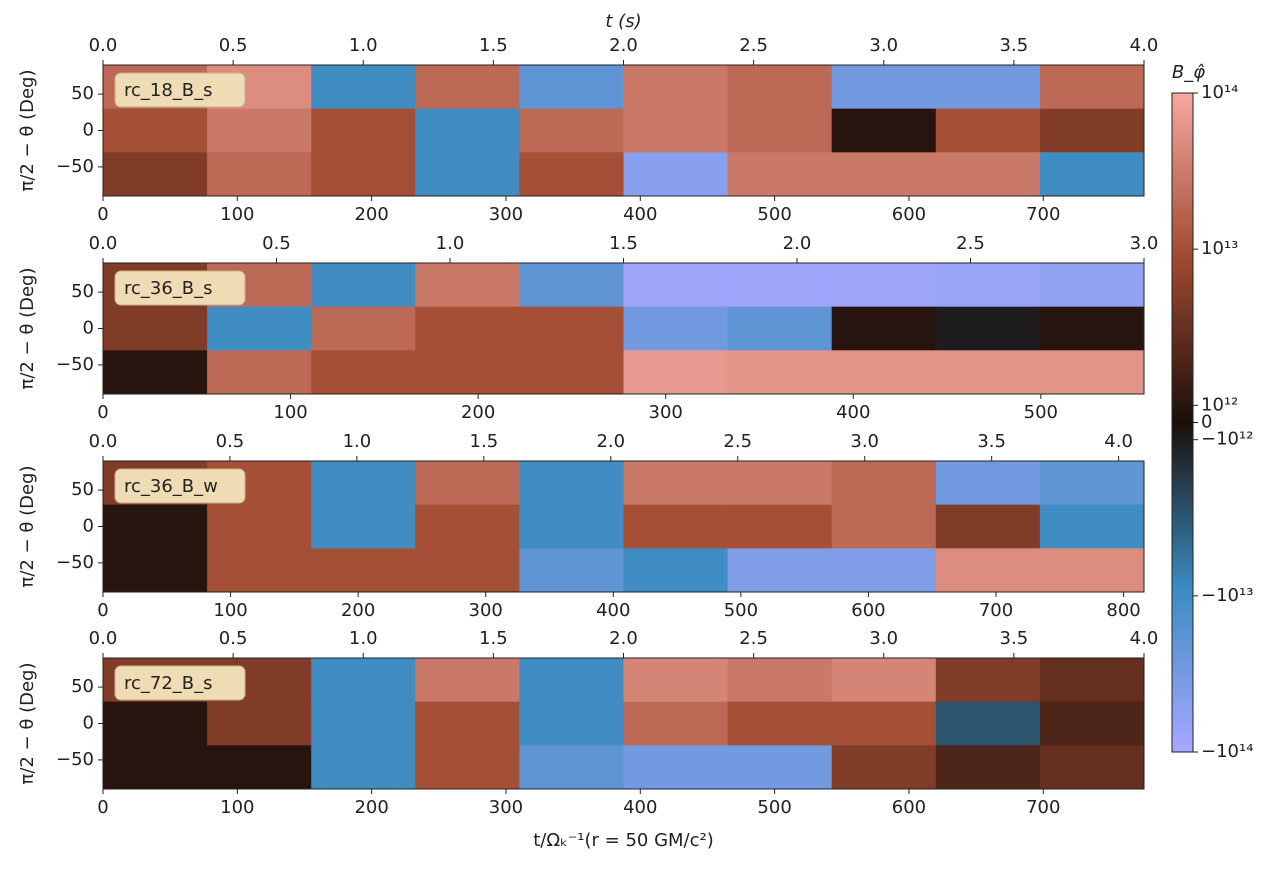  Describe the element at coordinates (171, 486) in the screenshot. I see `panel-label-text: rc_36_B_w` at that location.